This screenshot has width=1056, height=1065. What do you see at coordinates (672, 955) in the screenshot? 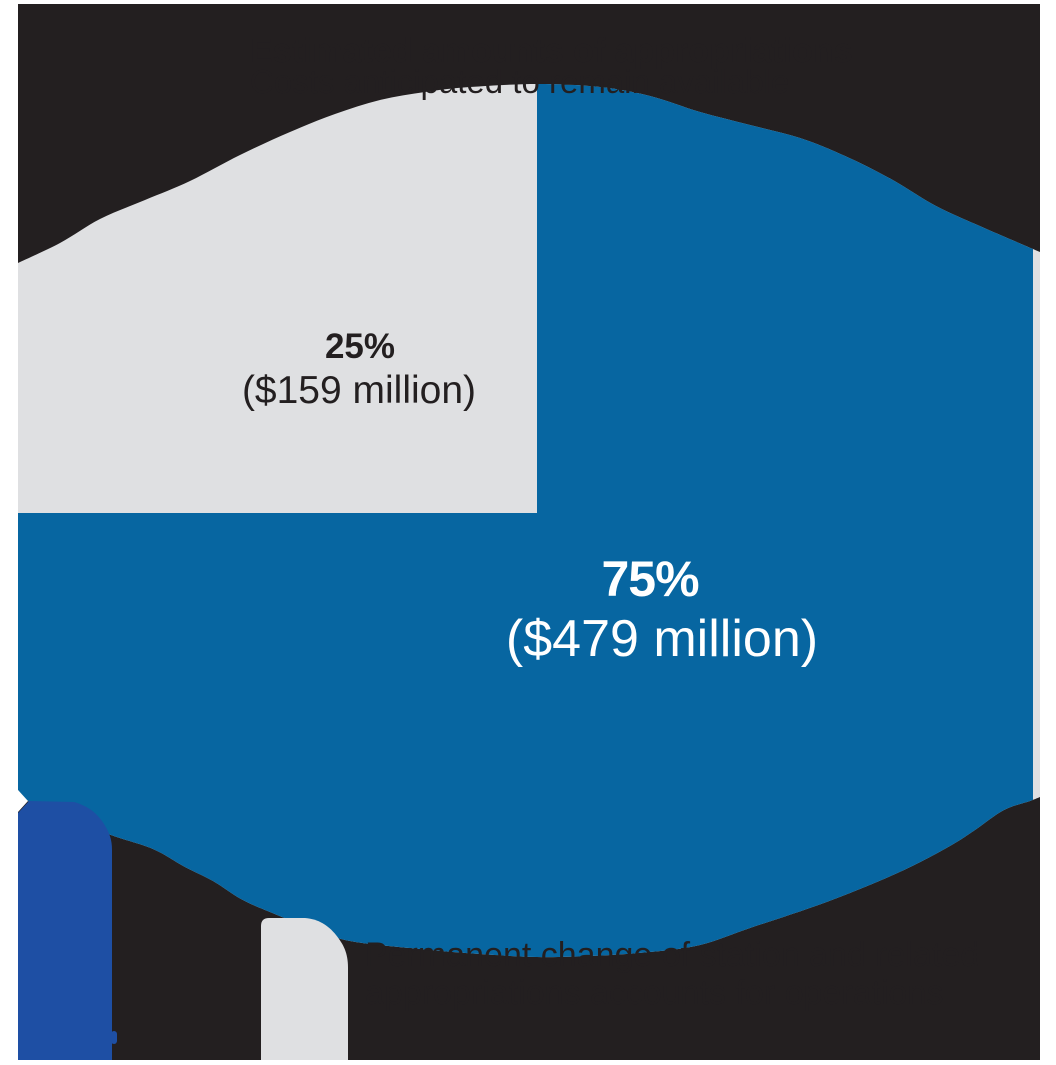
I see `svg-text:Permanent change of station an: Permanent change of station and related` at bounding box center [672, 955].